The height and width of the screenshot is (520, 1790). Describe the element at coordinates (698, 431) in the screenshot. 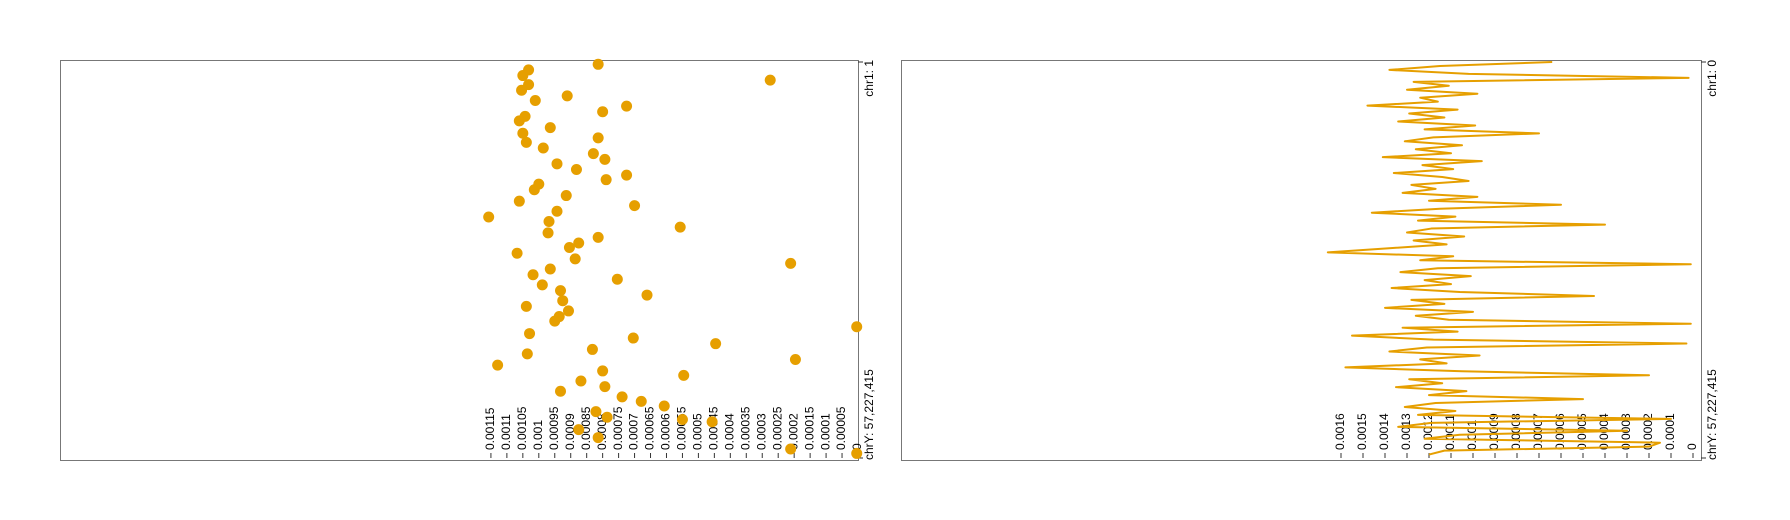

I see `x-tick-label: 0.0005` at that location.